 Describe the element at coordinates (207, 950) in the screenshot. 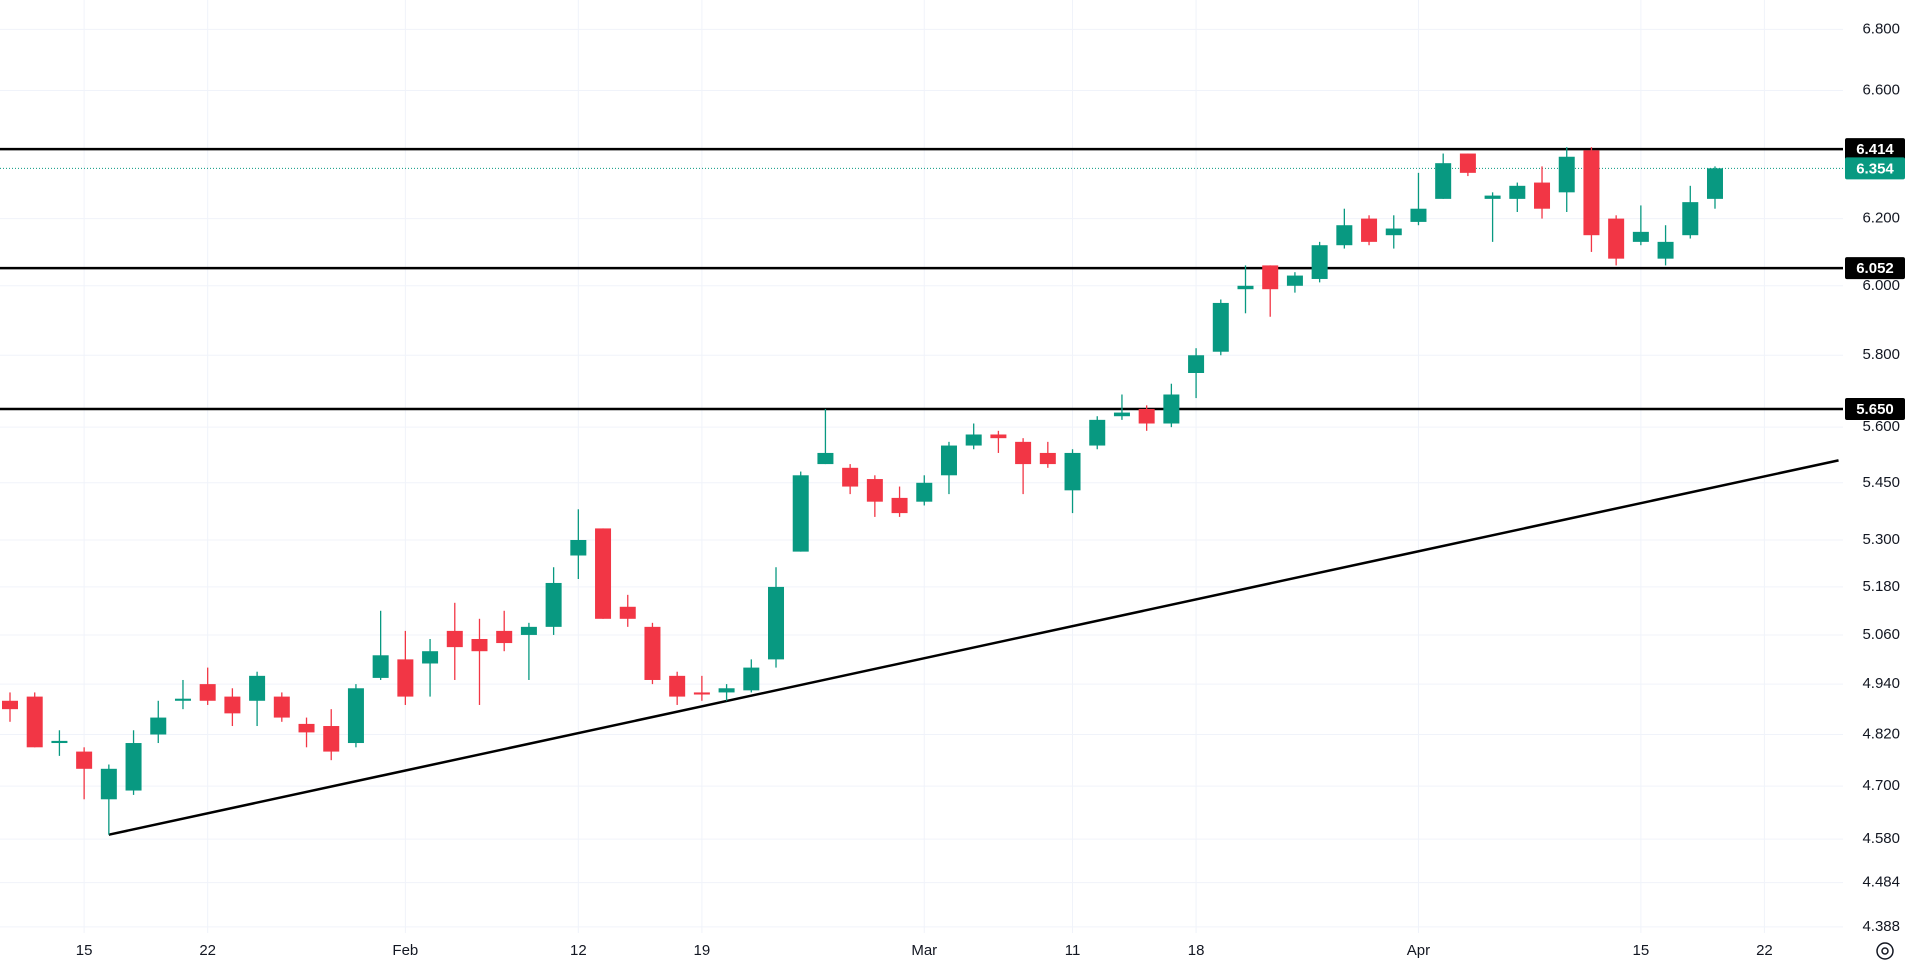

I see `x-tick-label: 22` at that location.